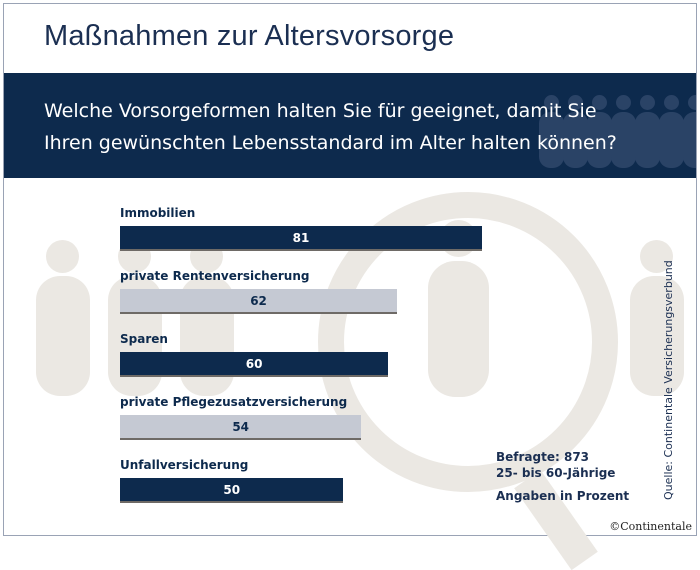 This screenshot has width=700, height=570. I want to click on category-label: private Pflegezusatzversicherung, so click(234, 402).